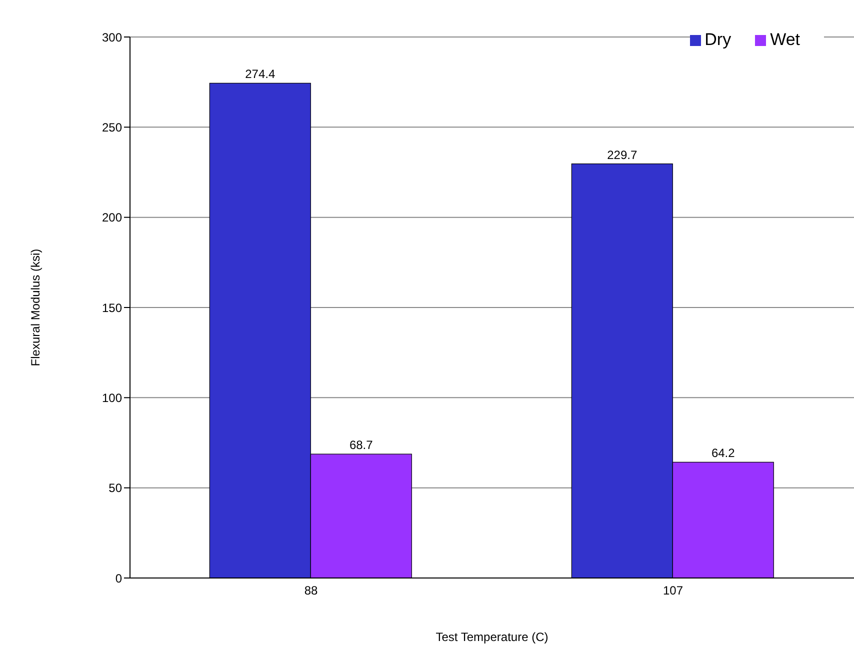 The image size is (854, 661). What do you see at coordinates (260, 74) in the screenshot?
I see `data-label: 274.4` at bounding box center [260, 74].